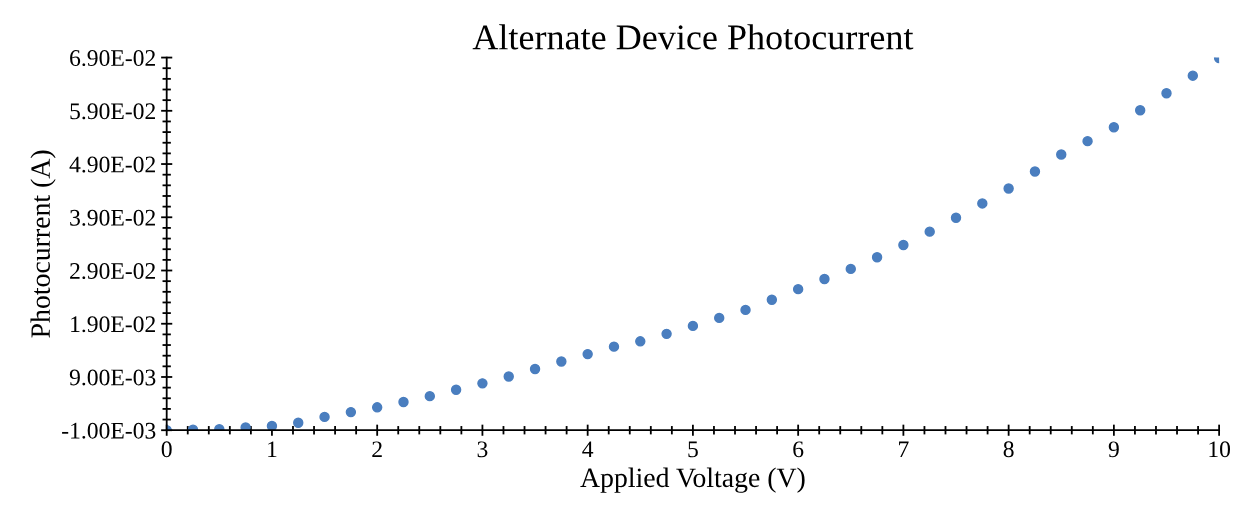 This screenshot has height=514, width=1244. What do you see at coordinates (112, 377) in the screenshot?
I see `y-tick-label: 9.00E-03` at bounding box center [112, 377].